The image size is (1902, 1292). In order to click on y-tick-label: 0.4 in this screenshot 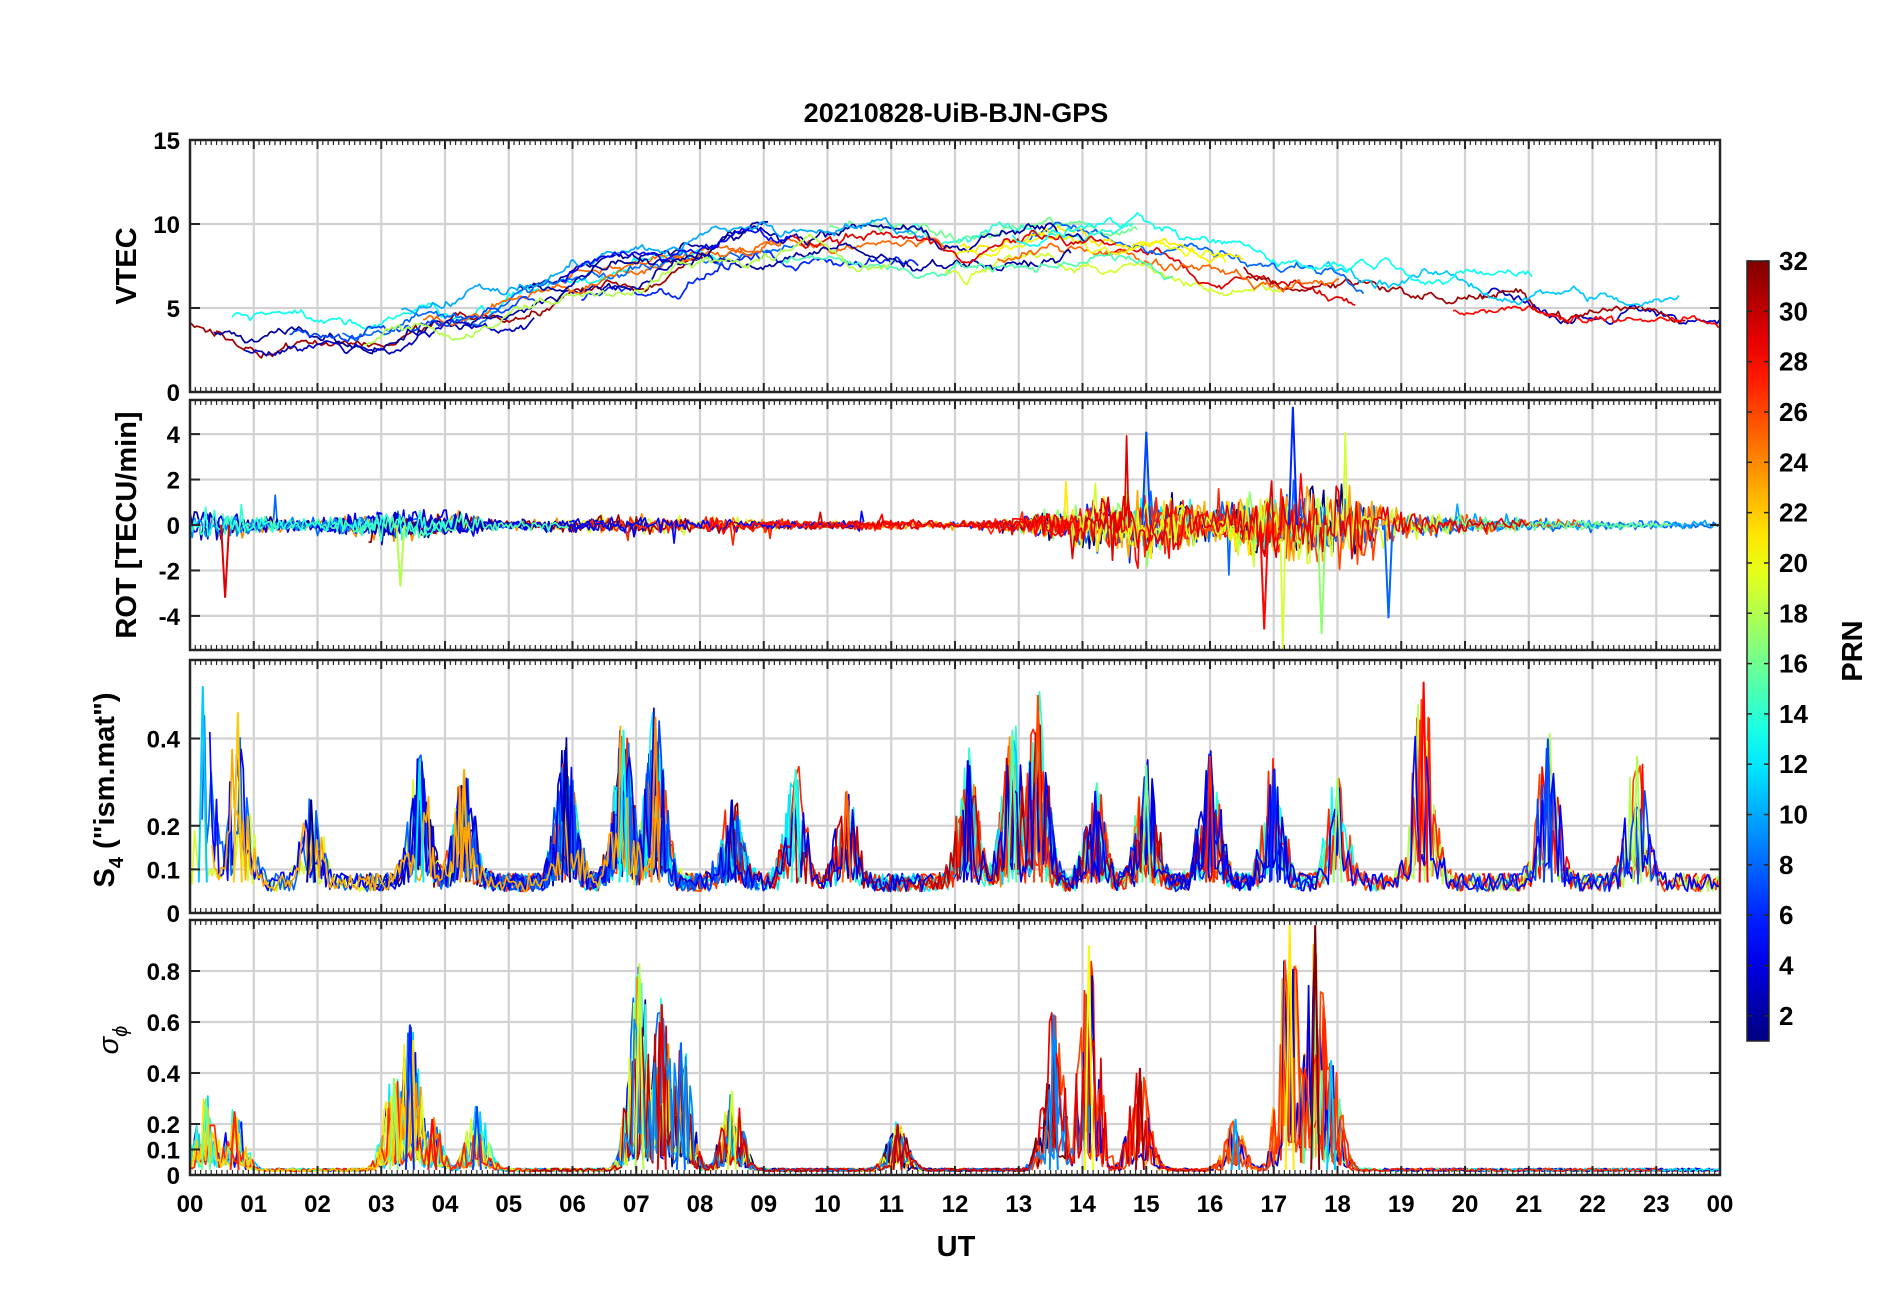, I will do `click(164, 1074)`.